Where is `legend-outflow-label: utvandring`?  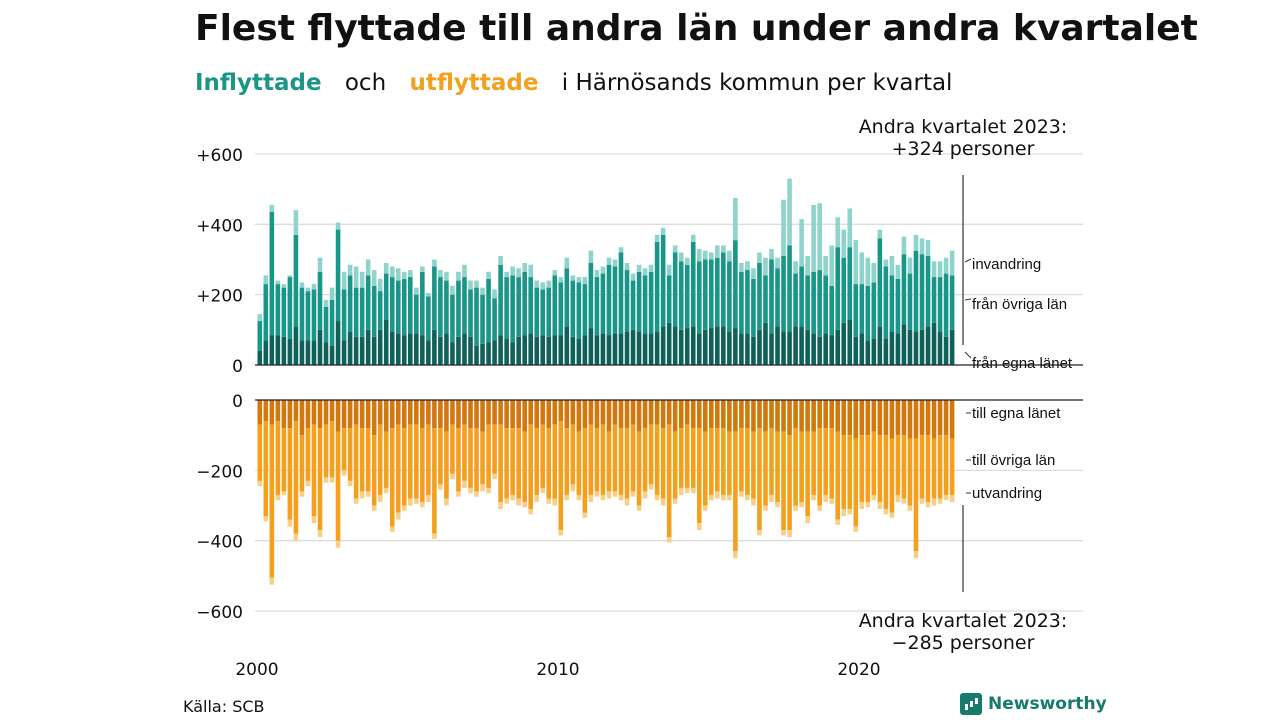 legend-outflow-label: utvandring is located at coordinates (1007, 493).